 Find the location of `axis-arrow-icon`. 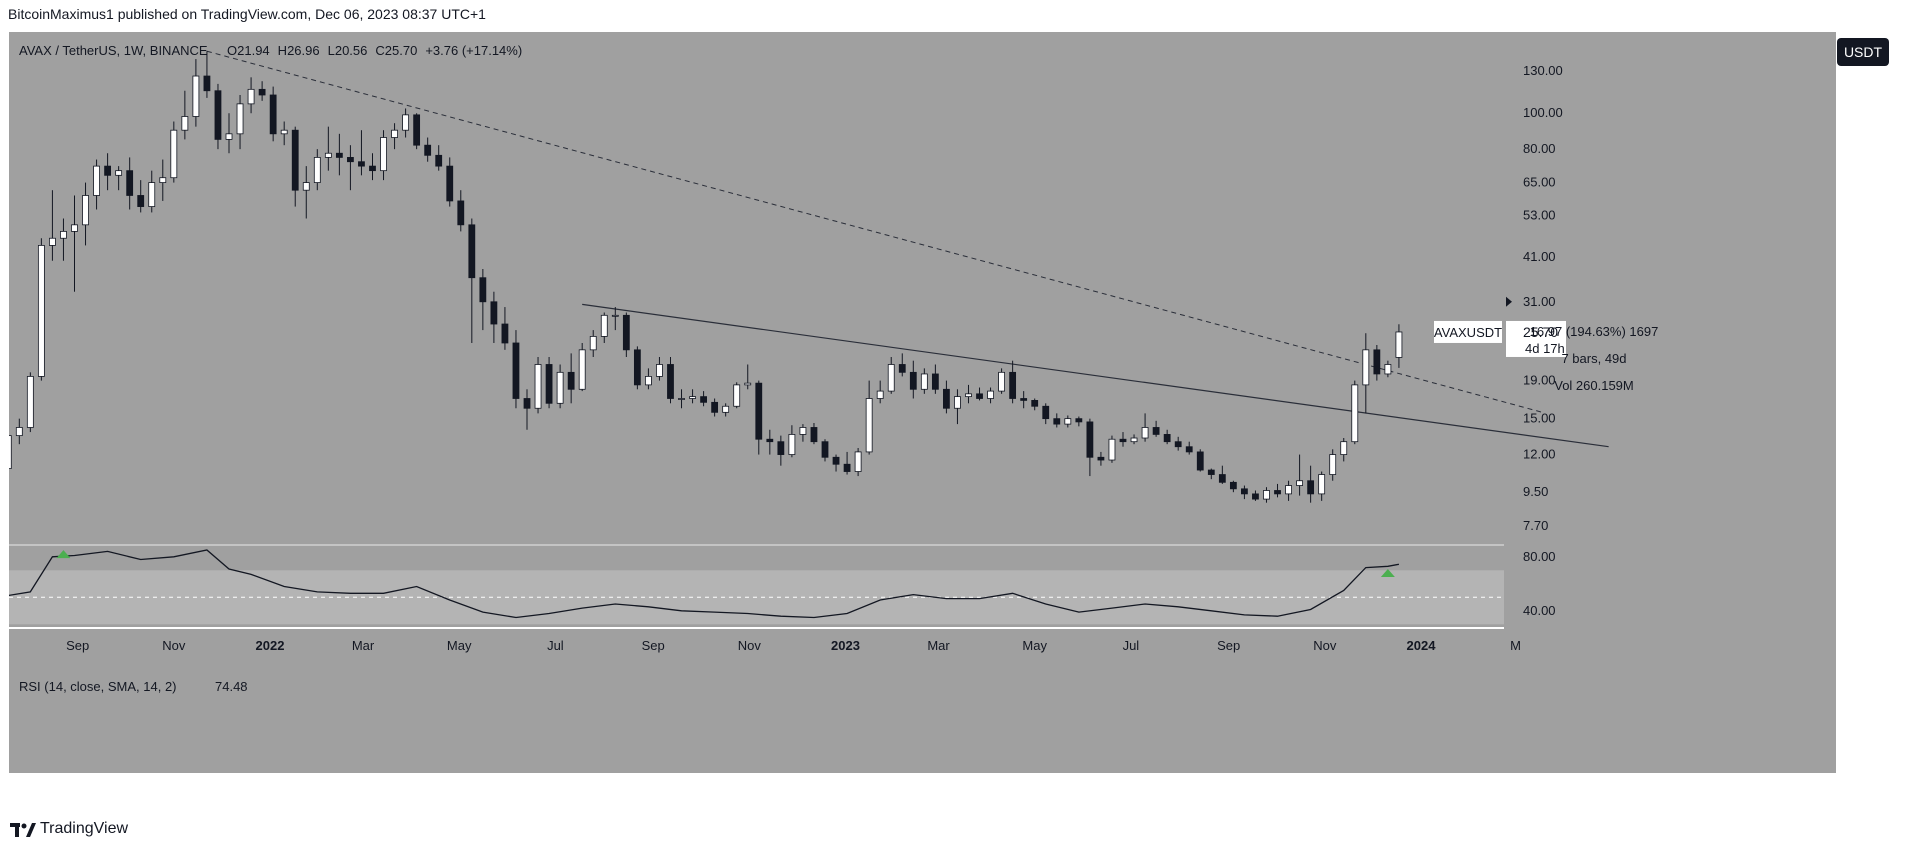

axis-arrow-icon is located at coordinates (1509, 301).